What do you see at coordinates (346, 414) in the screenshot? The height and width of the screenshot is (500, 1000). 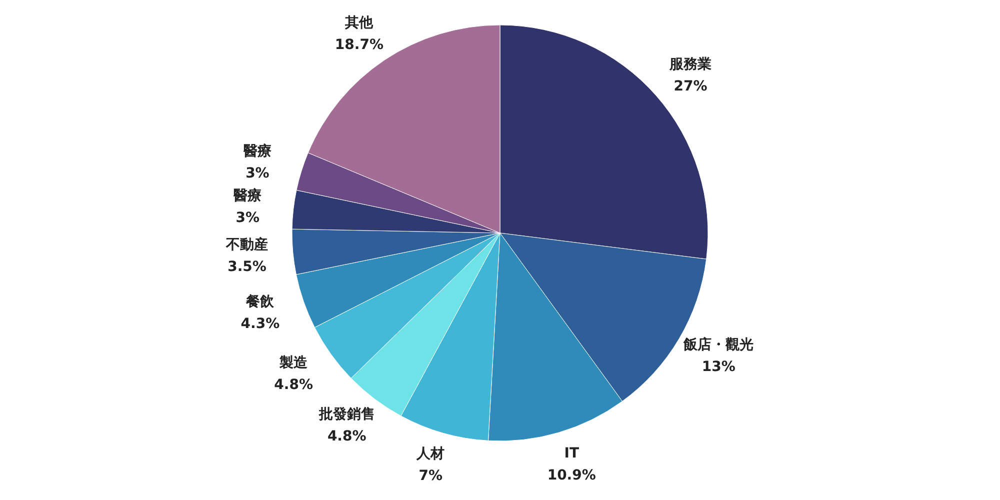 I see `slice-label: 批發銷售` at bounding box center [346, 414].